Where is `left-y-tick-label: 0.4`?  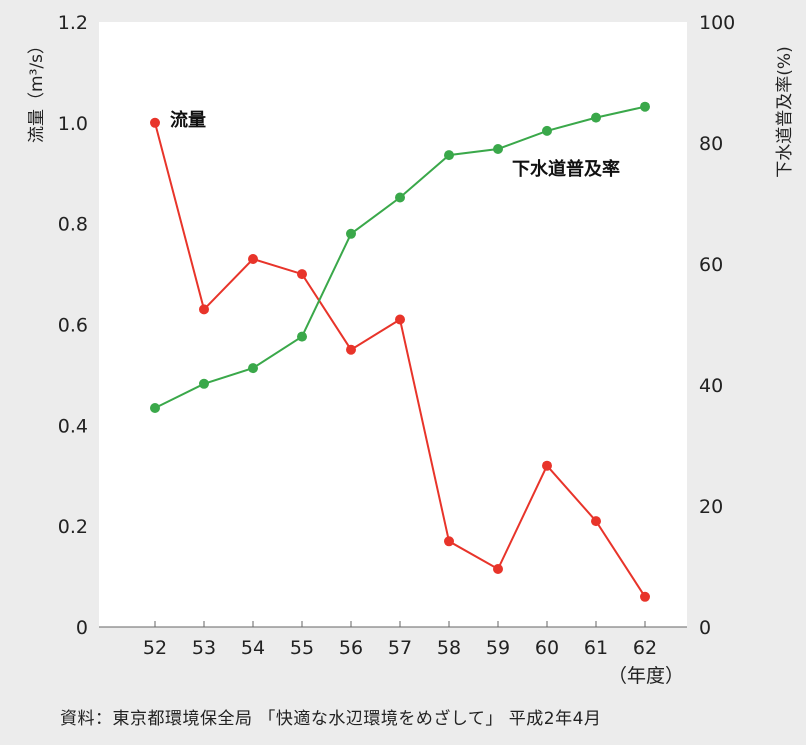 left-y-tick-label: 0.4 is located at coordinates (73, 426).